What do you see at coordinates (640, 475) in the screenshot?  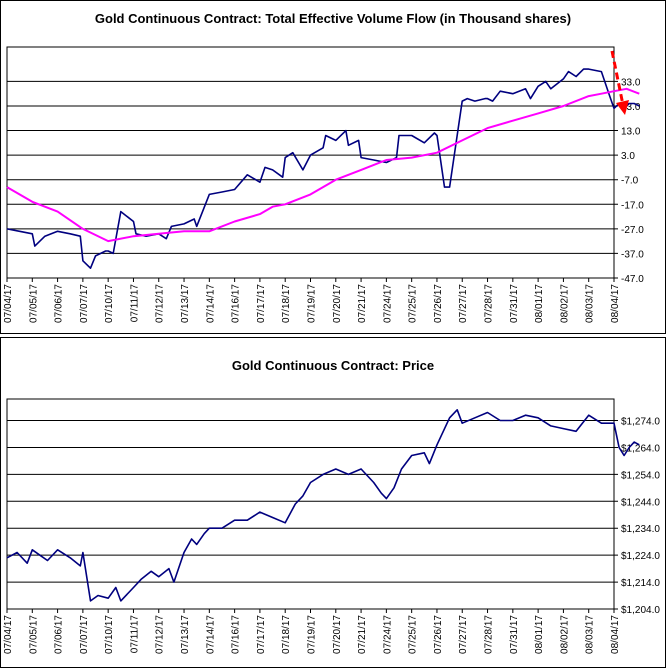 I see `y-tick-label: $1,254.0` at bounding box center [640, 475].